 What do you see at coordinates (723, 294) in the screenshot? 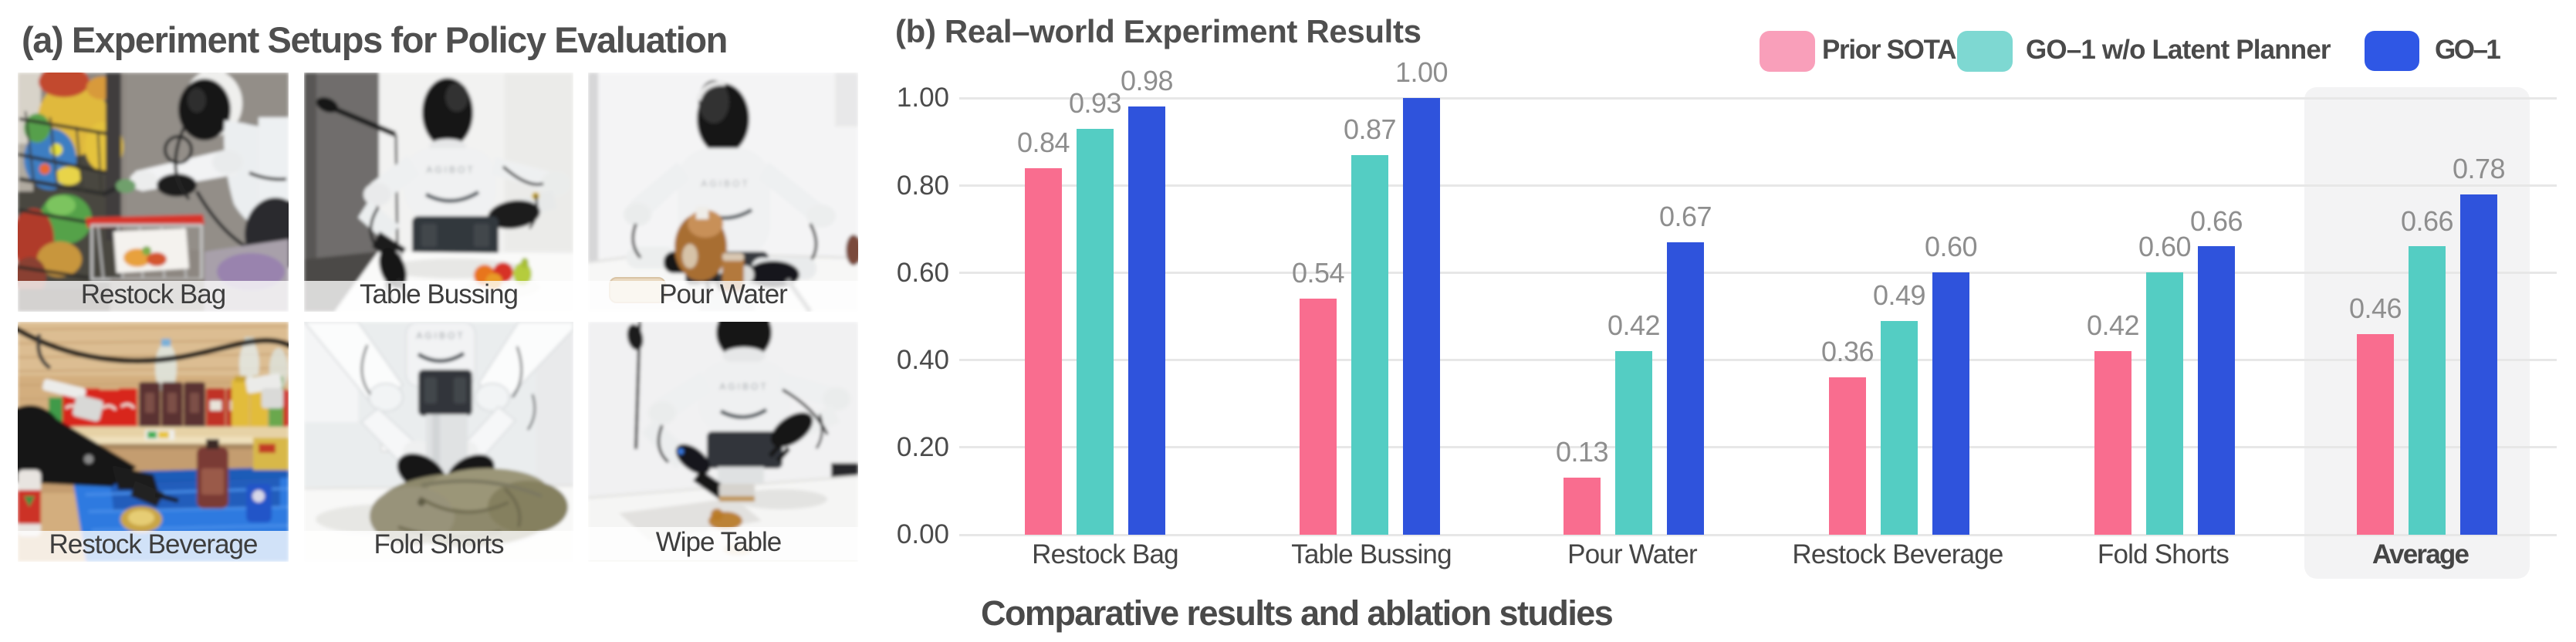
I see `svg-text: Pour Water` at bounding box center [723, 294].